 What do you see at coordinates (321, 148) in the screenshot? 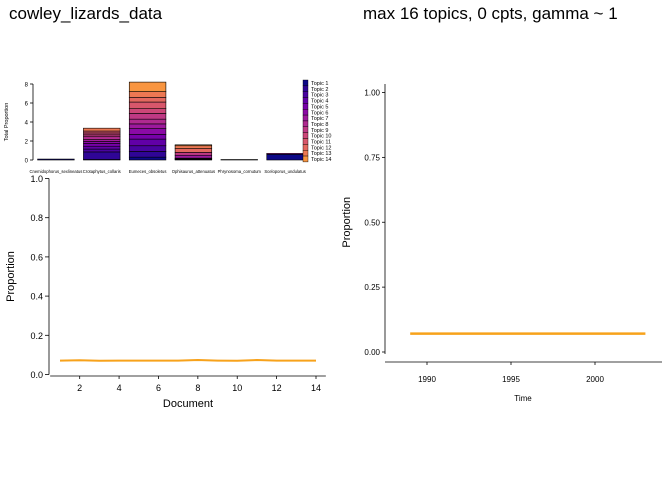
I see `legend-label: Topic 12` at bounding box center [321, 148].